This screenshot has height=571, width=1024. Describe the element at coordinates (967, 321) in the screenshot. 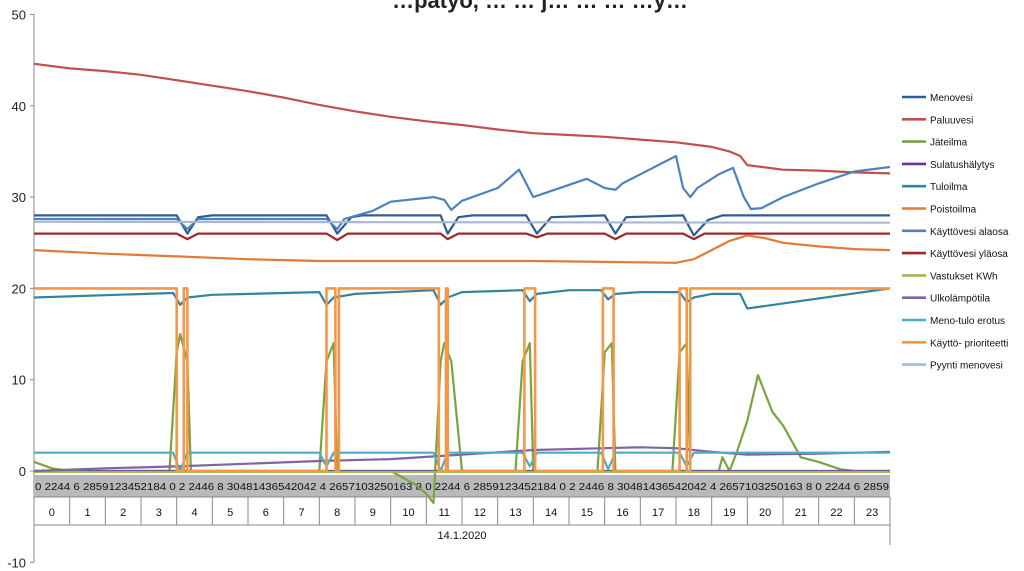

I see `legend-label: Meno-tulo erotus` at that location.